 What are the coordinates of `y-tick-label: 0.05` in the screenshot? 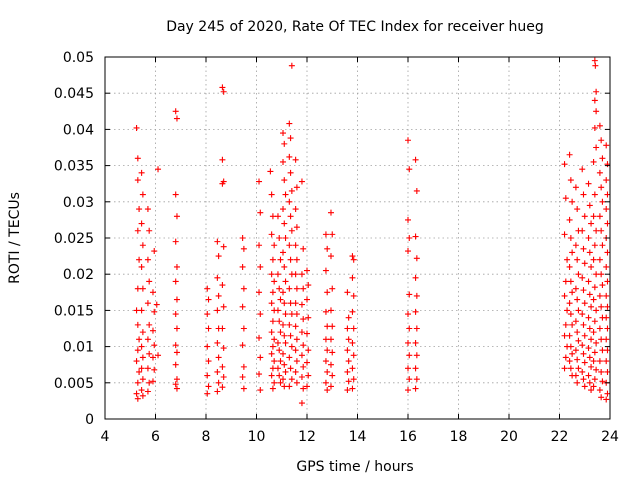 It's located at (78, 58).